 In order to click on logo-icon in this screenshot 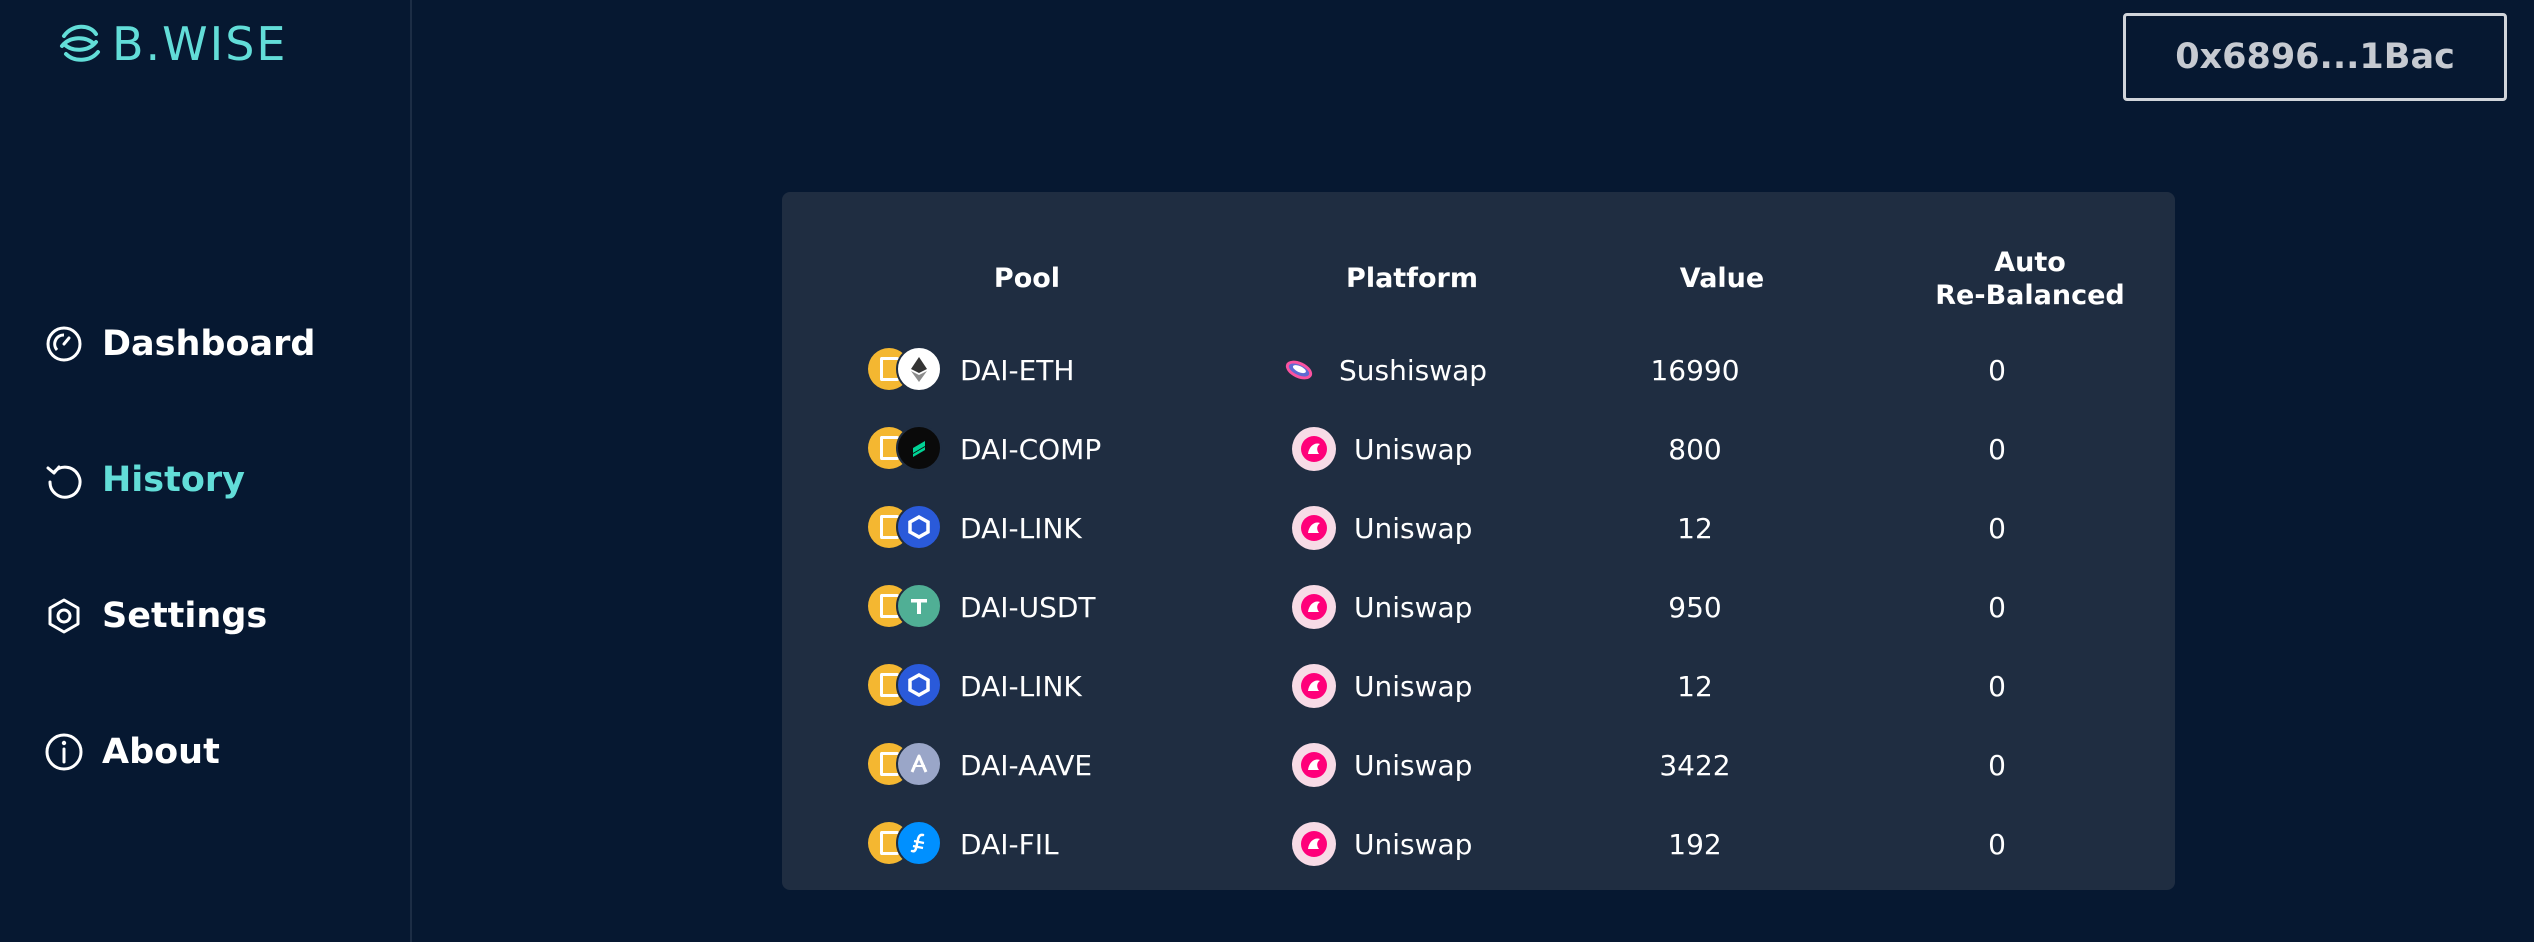, I will do `click(80, 43)`.